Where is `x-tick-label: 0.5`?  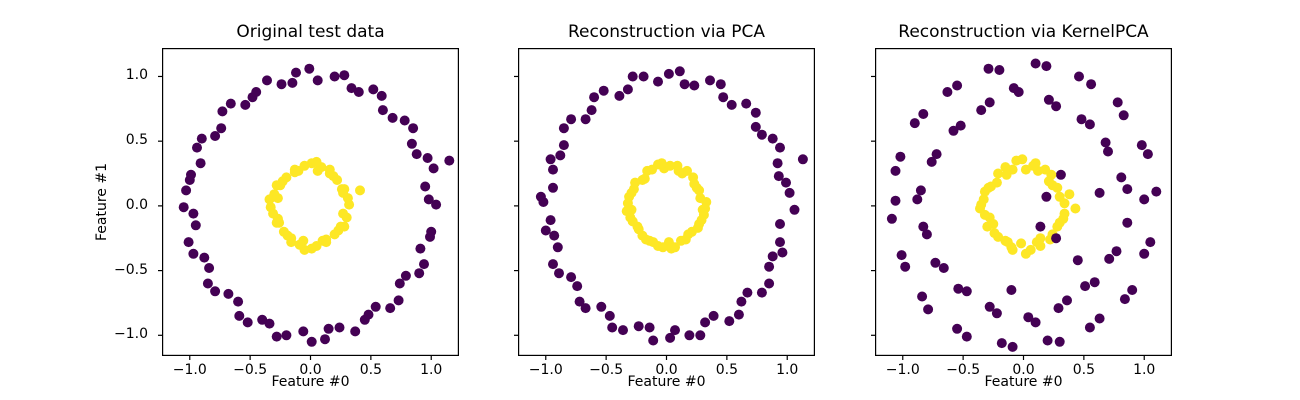
x-tick-label: 0.5 is located at coordinates (726, 370).